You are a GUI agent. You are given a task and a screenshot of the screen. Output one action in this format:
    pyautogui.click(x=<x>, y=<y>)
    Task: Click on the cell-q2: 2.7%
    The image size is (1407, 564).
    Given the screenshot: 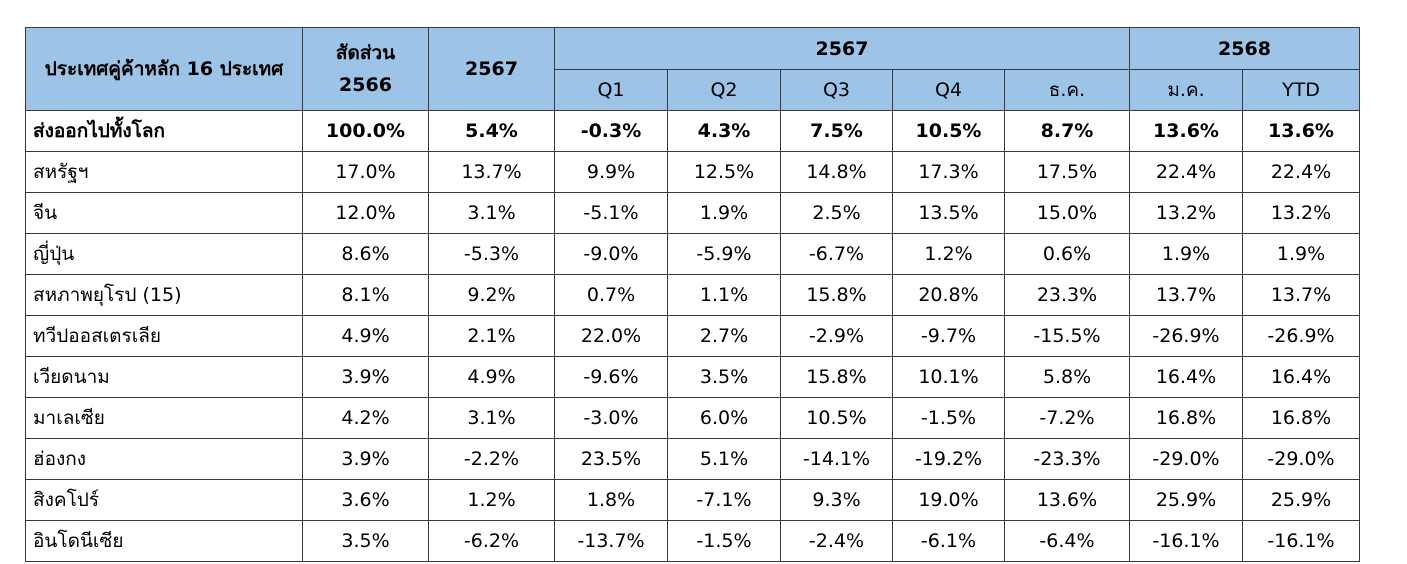 What is the action you would take?
    pyautogui.click(x=724, y=336)
    